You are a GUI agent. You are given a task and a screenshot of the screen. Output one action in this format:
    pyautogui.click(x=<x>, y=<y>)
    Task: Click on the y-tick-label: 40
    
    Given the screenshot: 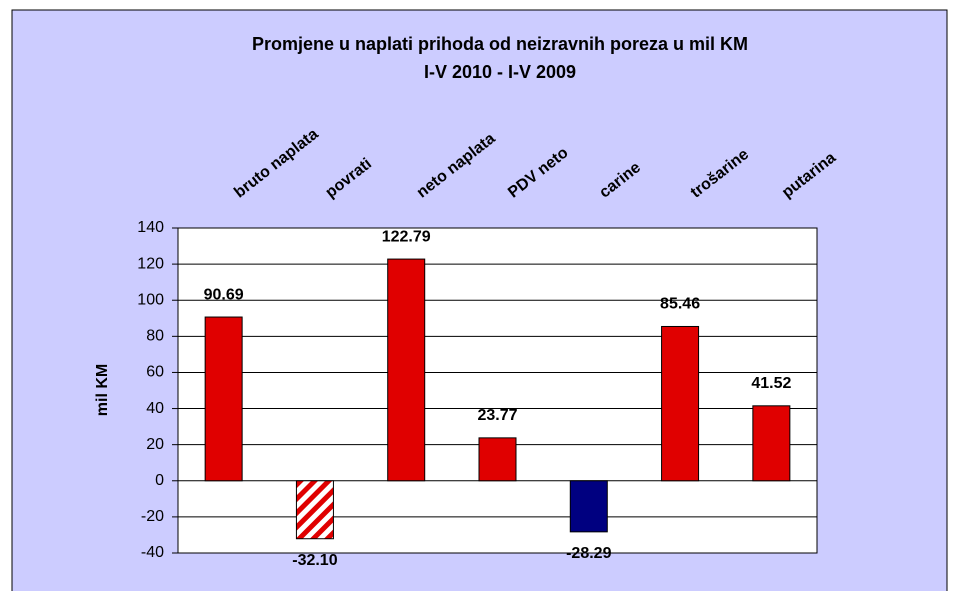 What is the action you would take?
    pyautogui.click(x=155, y=408)
    